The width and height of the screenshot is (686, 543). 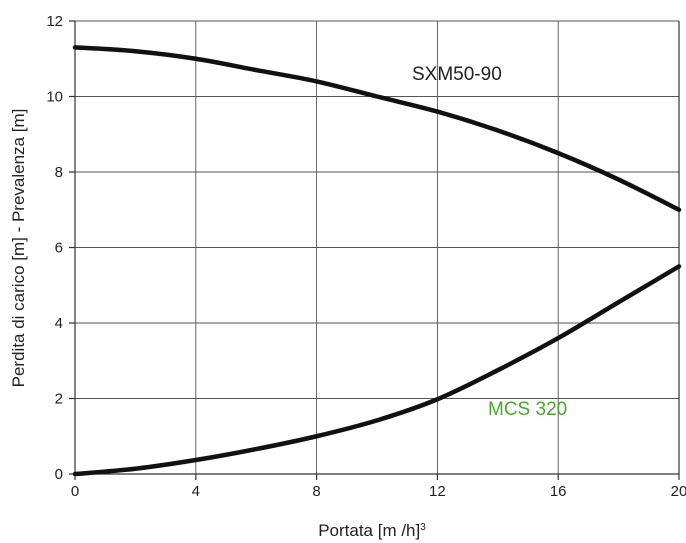 I want to click on x-tick-label: 4, so click(x=196, y=491).